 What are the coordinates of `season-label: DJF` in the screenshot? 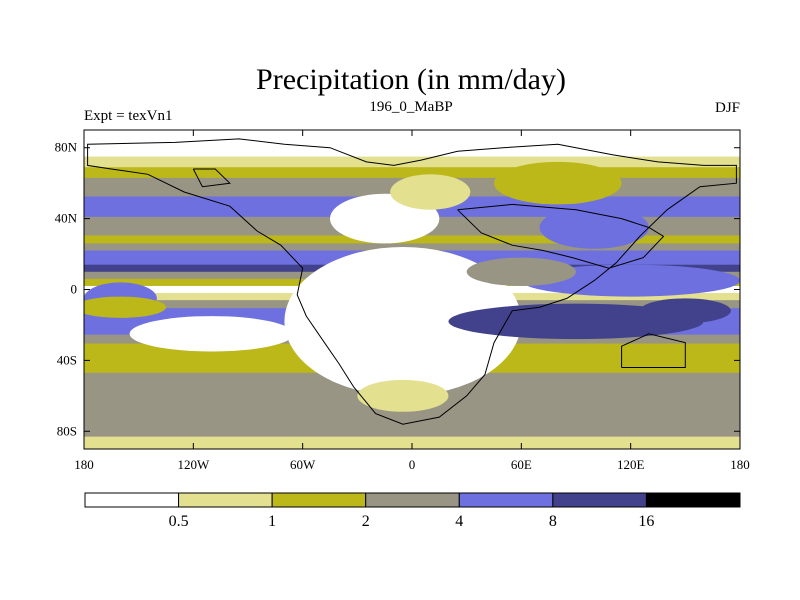 It's located at (727, 108).